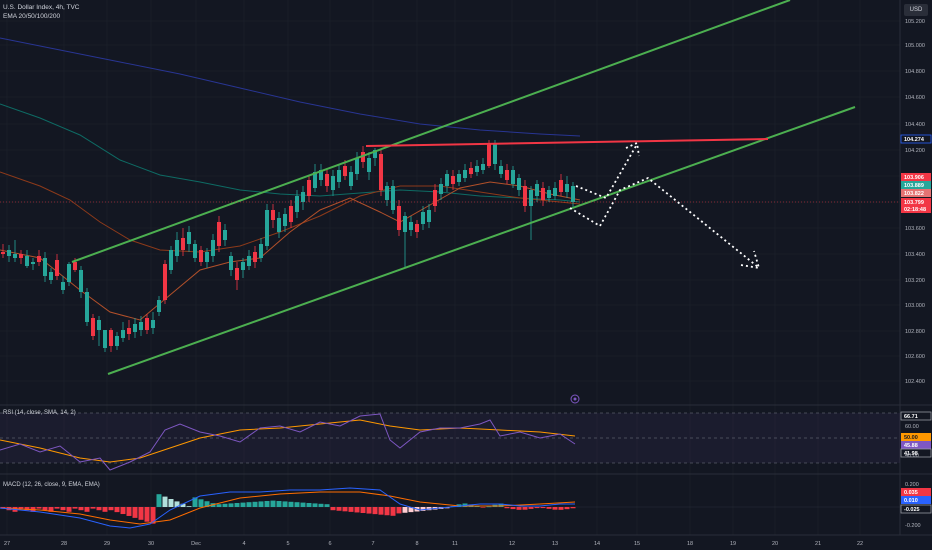  I want to click on time-tick-label: 13, so click(555, 544).